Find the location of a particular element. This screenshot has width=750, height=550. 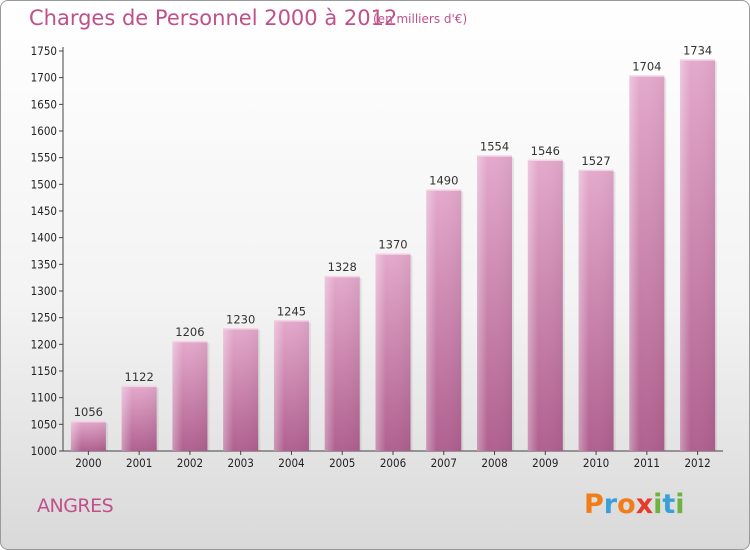

y-tick-label: 1750 is located at coordinates (44, 51).